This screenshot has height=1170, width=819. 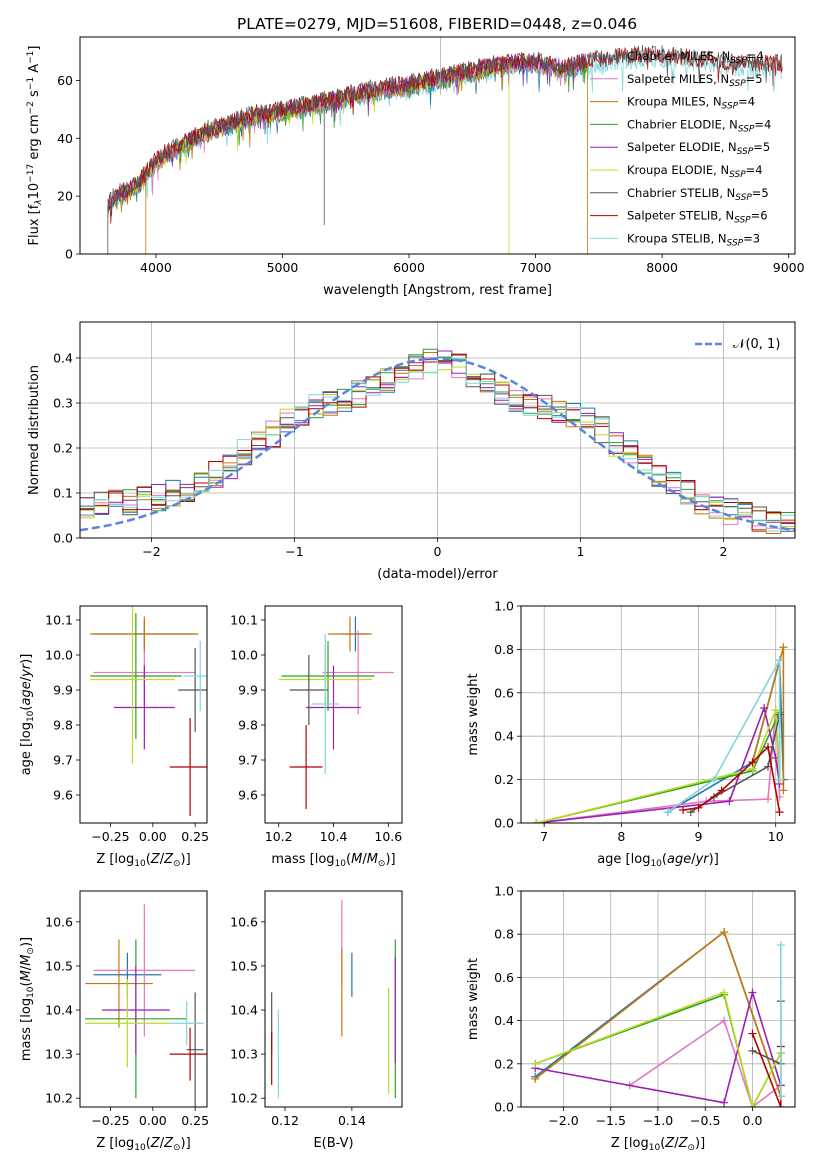 What do you see at coordinates (195, 1120) in the screenshot?
I see `mass-vs-z-xtick-label: 0.25` at bounding box center [195, 1120].